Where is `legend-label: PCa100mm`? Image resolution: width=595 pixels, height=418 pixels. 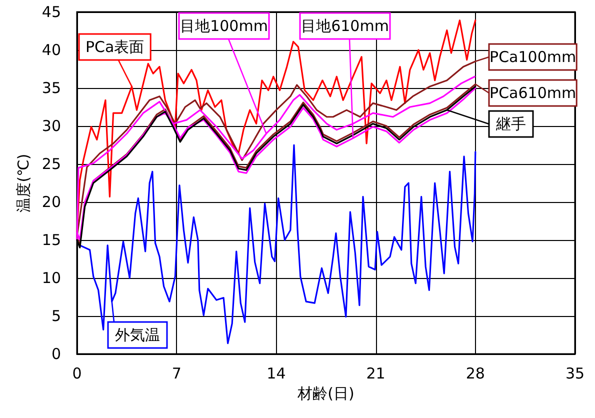
legend-label: PCa100mm is located at coordinates (533, 57).